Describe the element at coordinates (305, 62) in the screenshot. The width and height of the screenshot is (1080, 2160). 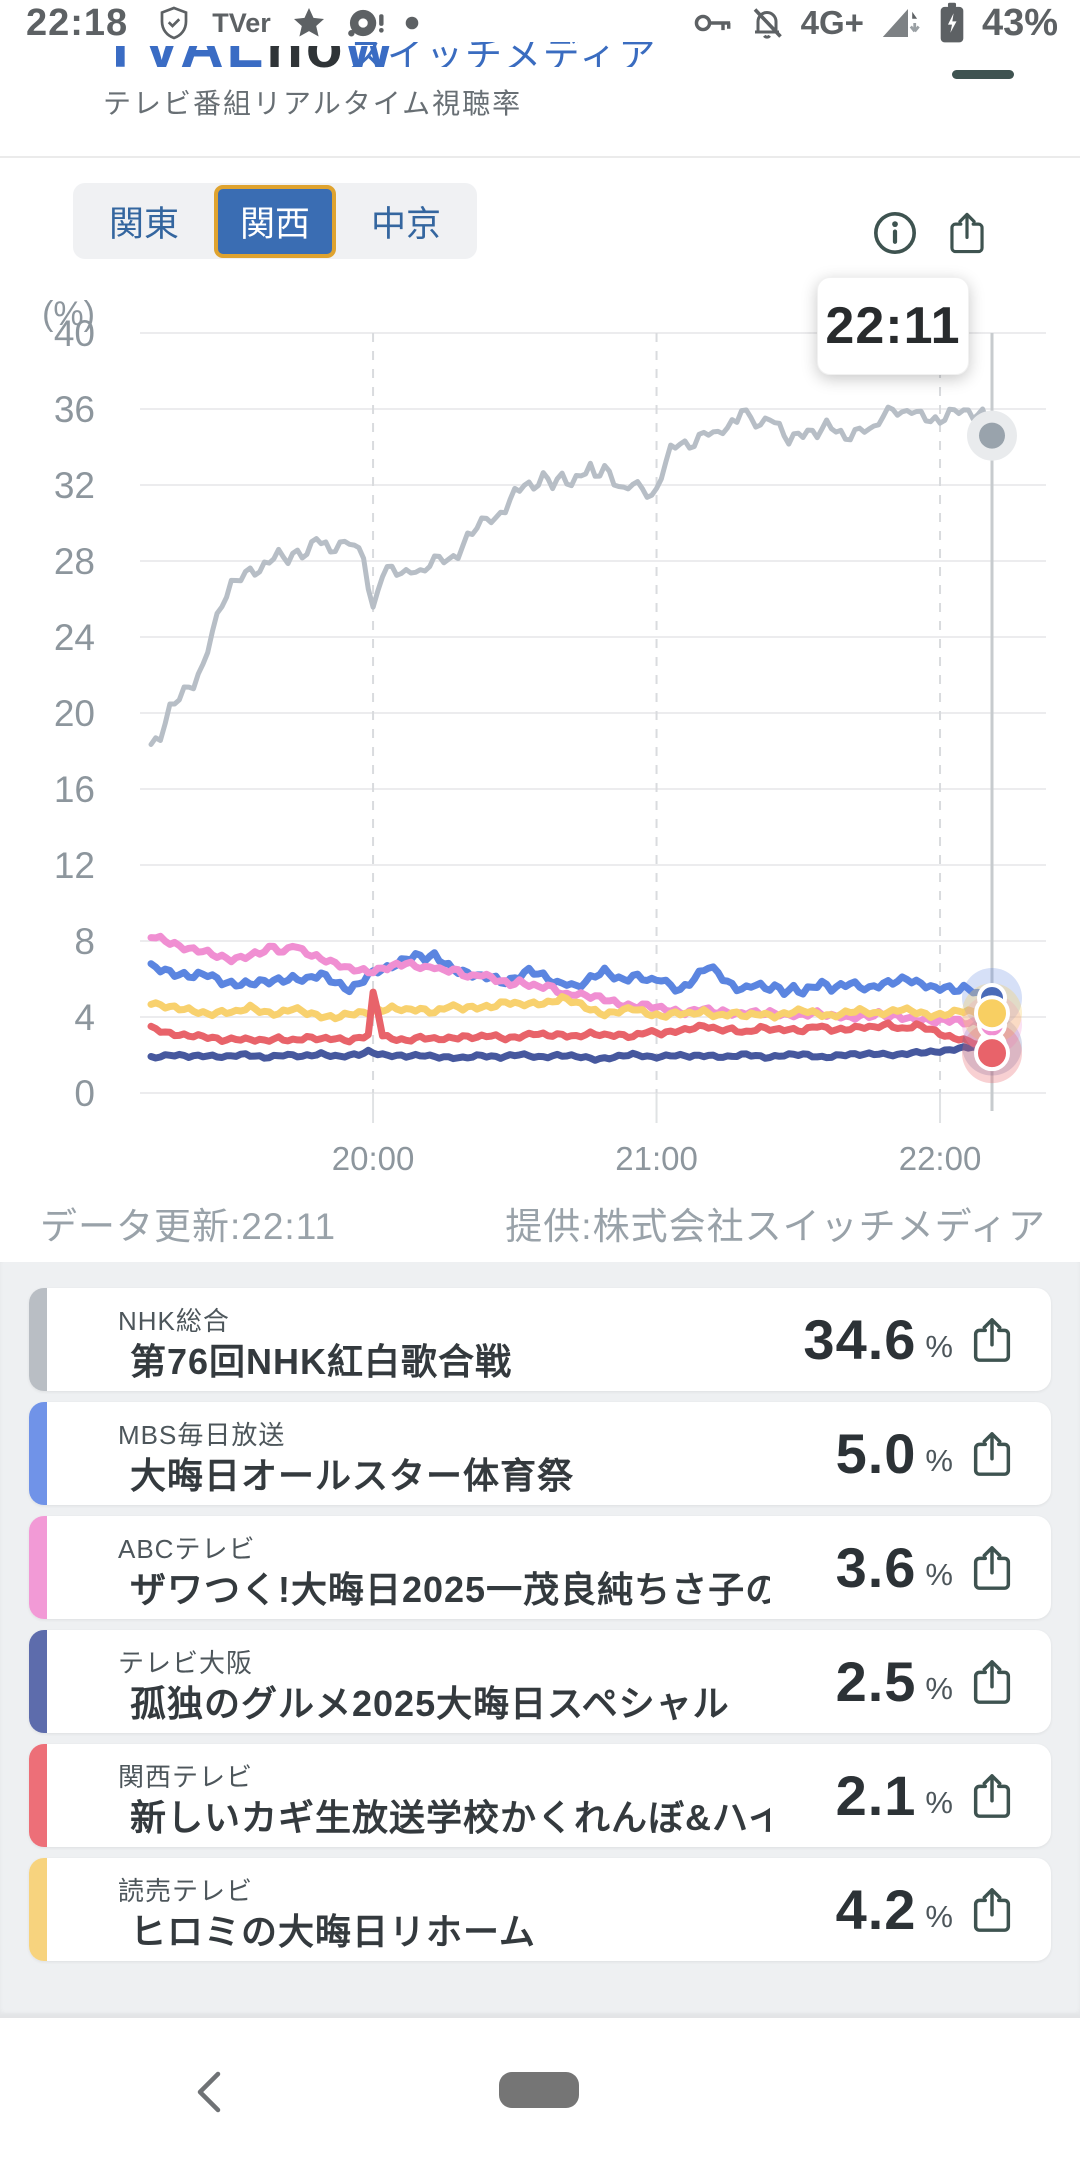
I see `logo-part-2: no` at that location.